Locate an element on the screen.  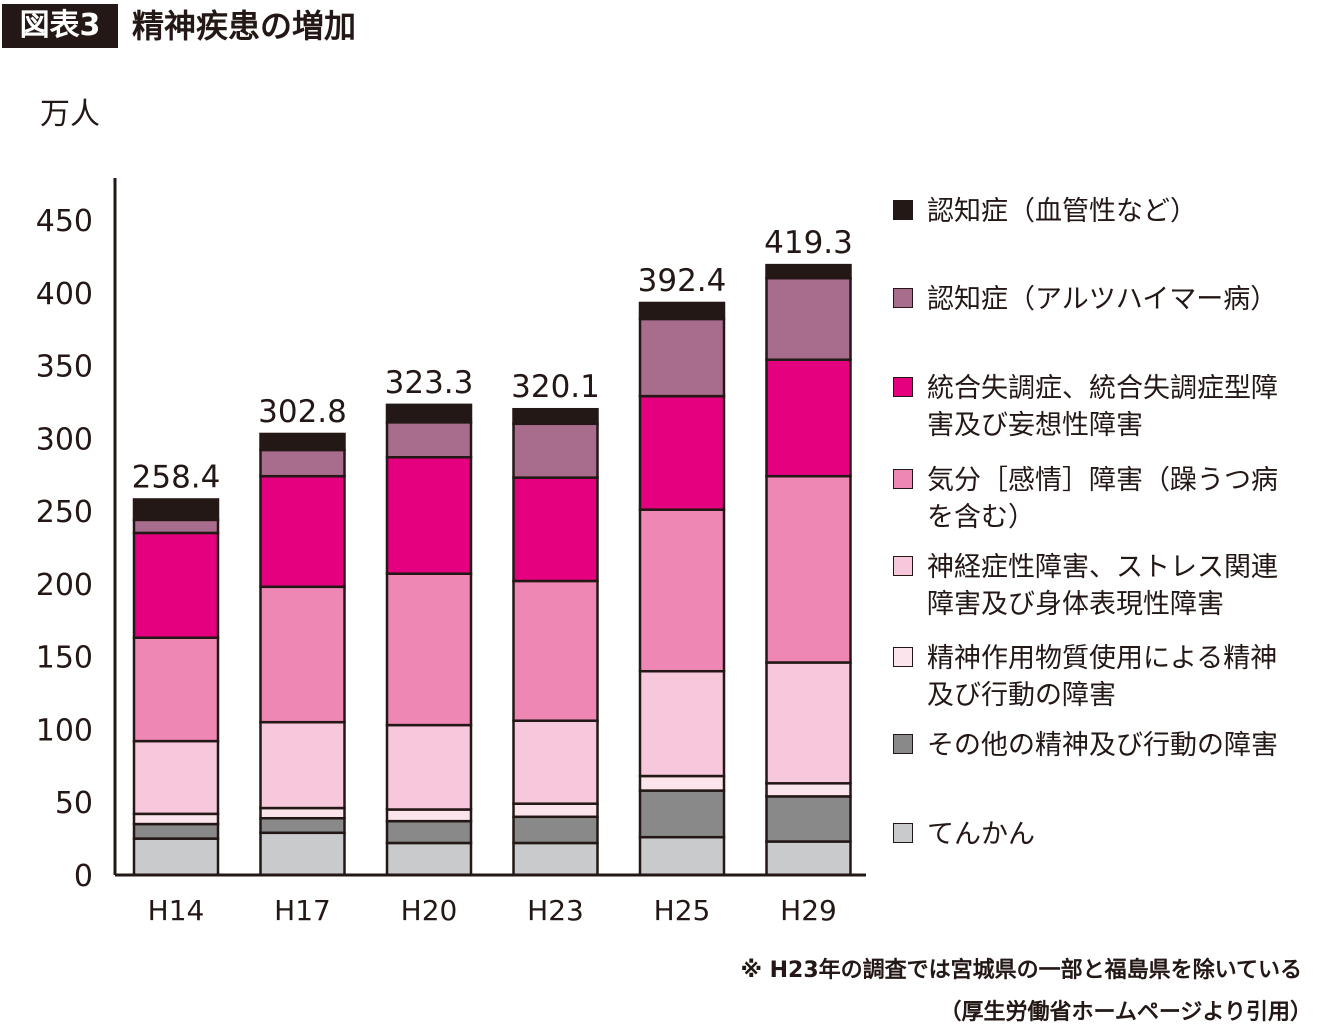
legend-item: 認知症（アルツハイマー病） is located at coordinates (1093, 299).